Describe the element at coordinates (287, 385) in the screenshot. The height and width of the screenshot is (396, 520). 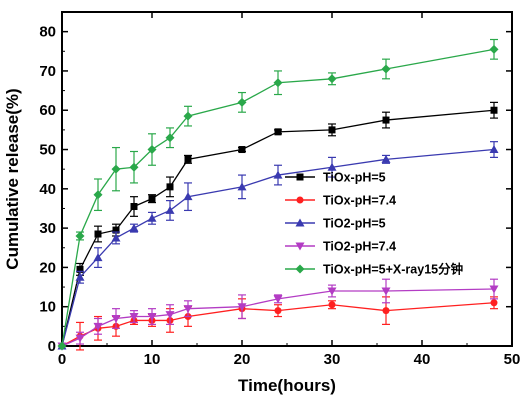
I see `x-axis-label: Time(hours)` at that location.